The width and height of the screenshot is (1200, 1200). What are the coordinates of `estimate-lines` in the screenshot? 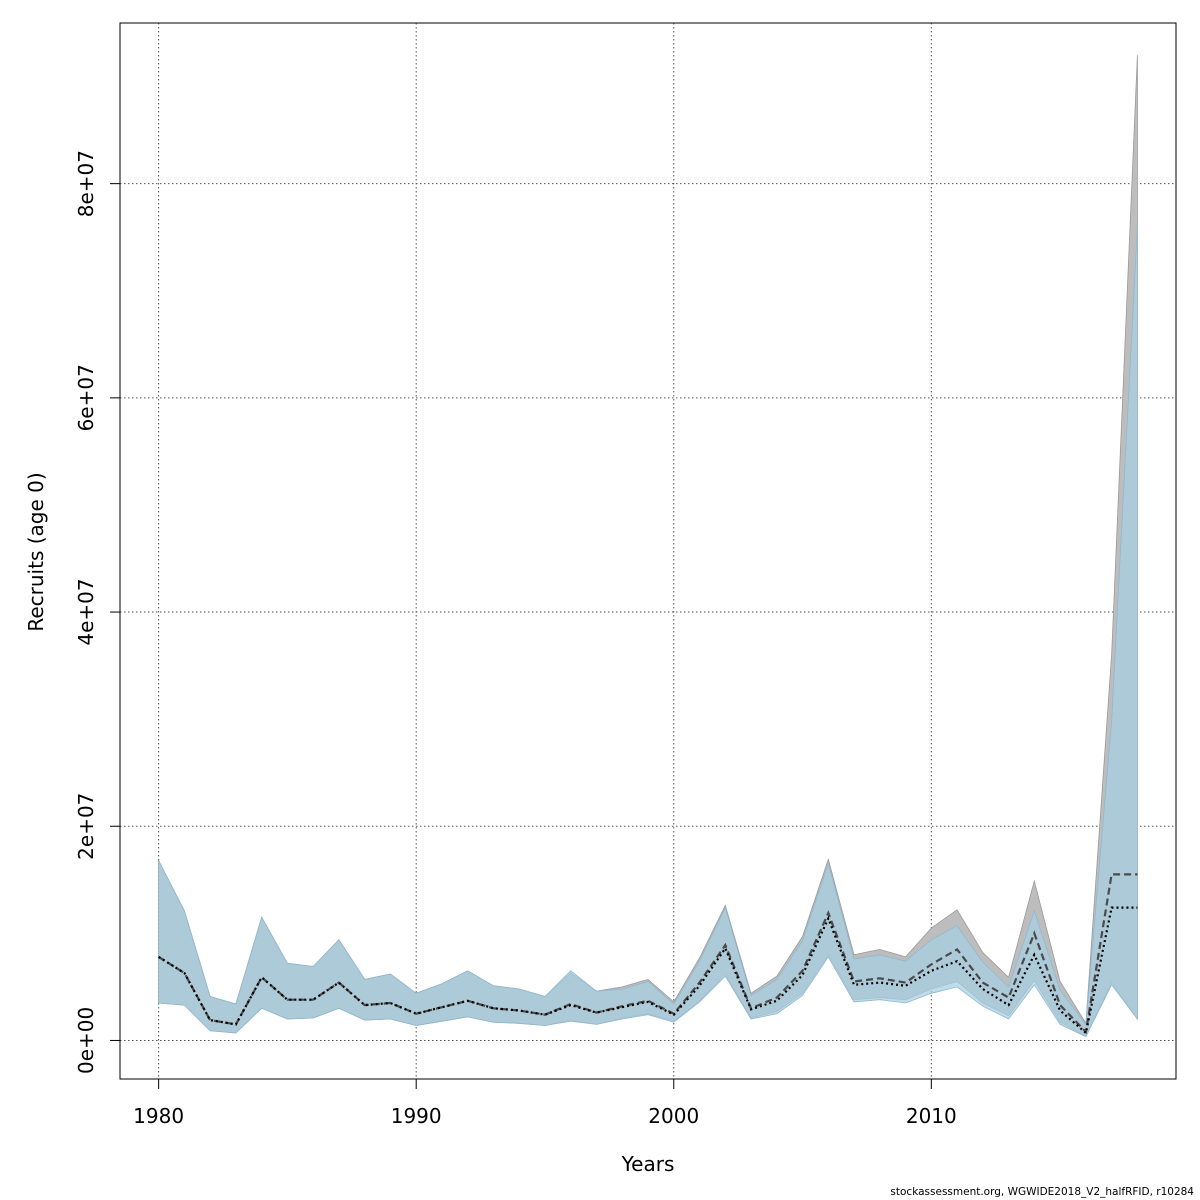 It's located at (648, 954).